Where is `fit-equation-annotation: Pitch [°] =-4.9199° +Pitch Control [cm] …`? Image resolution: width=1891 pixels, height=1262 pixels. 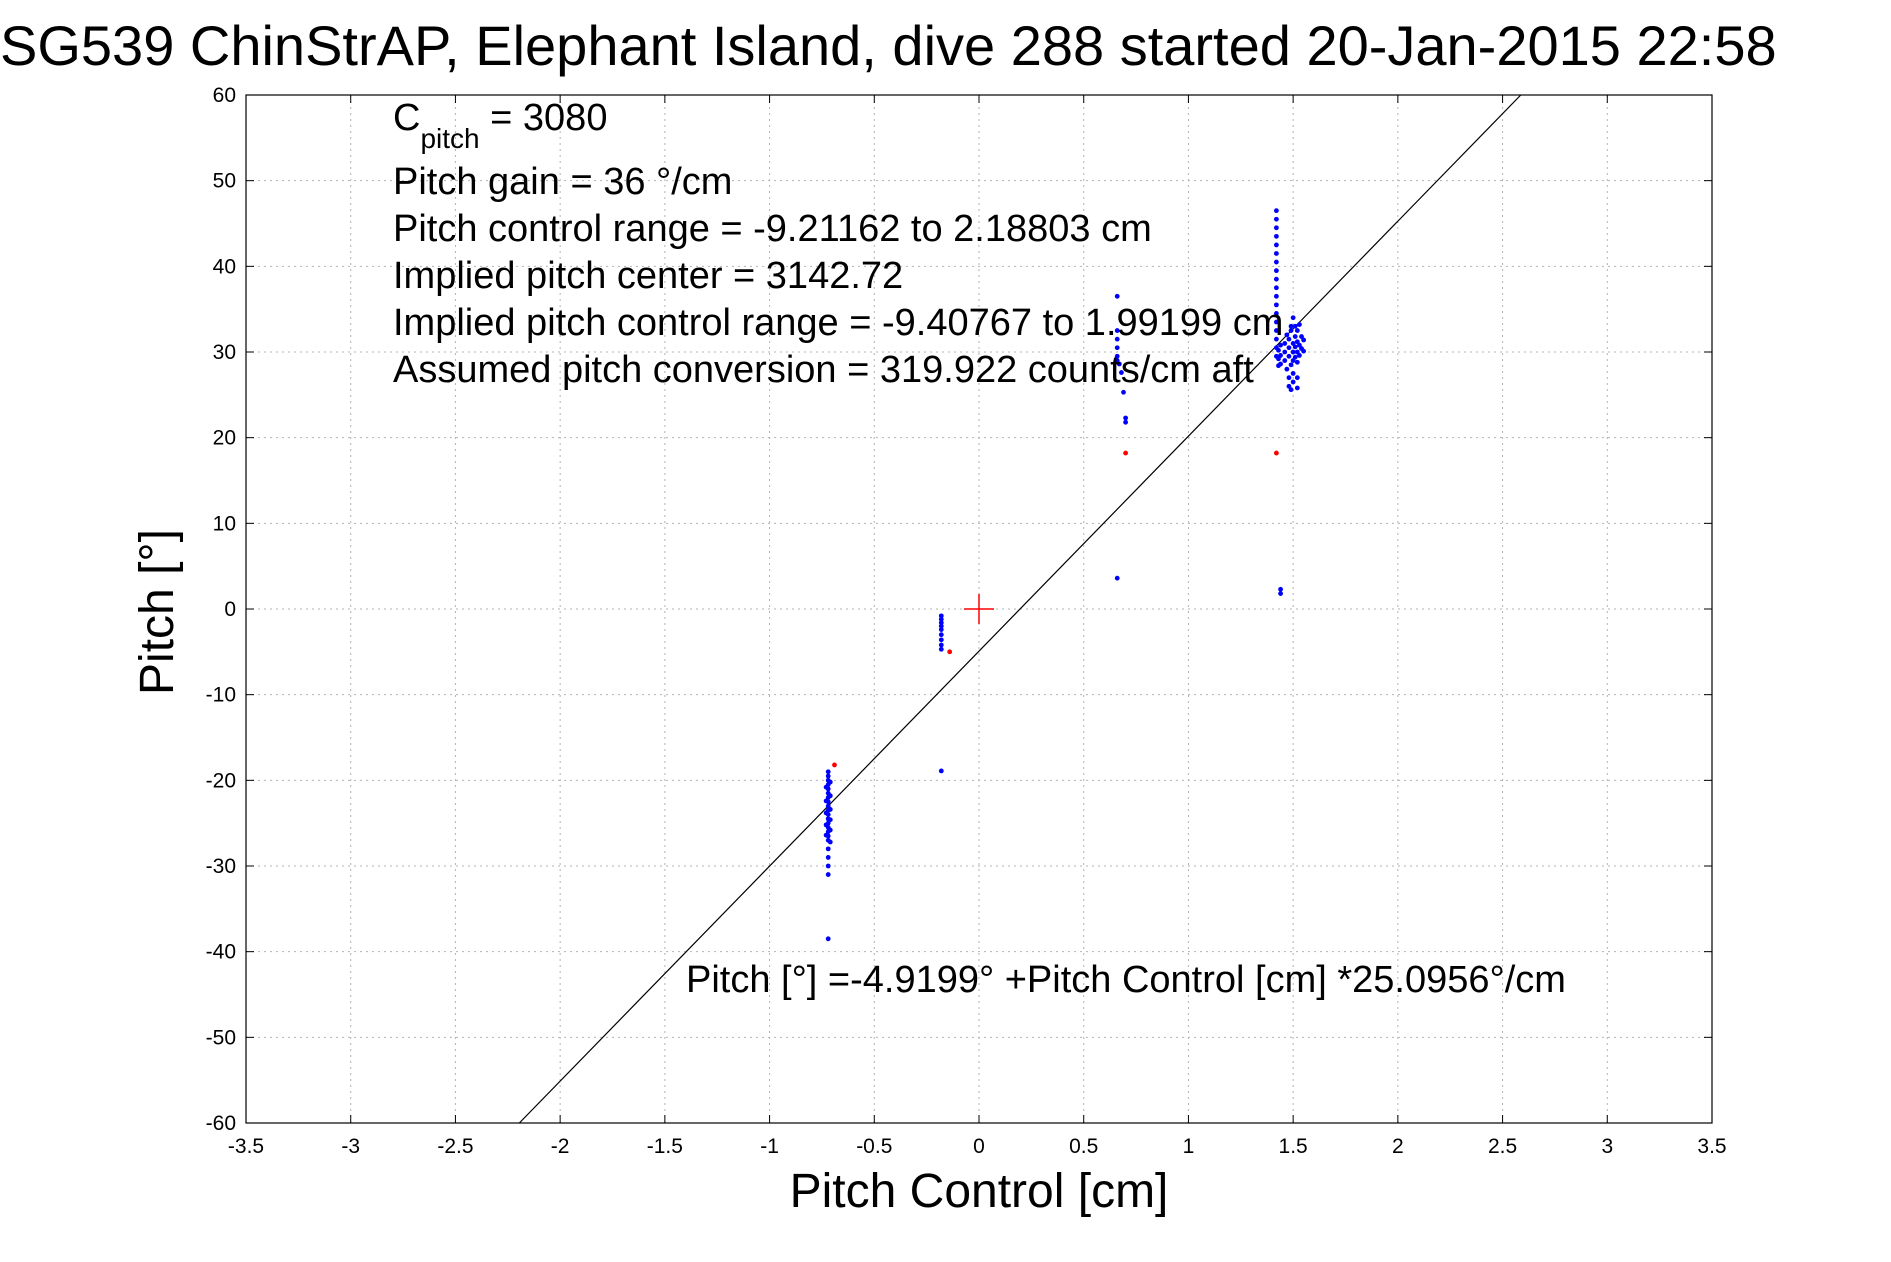
fit-equation-annotation: Pitch [°] =-4.9199° +Pitch Control [cm] … is located at coordinates (1126, 980).